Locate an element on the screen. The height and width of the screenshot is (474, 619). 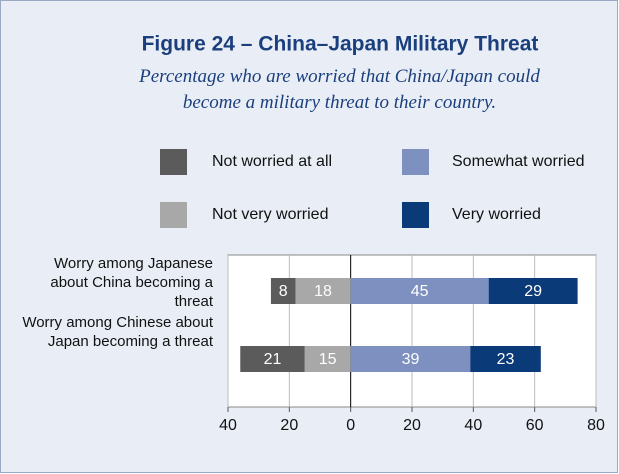
x-tick-label: 60 is located at coordinates (535, 425).